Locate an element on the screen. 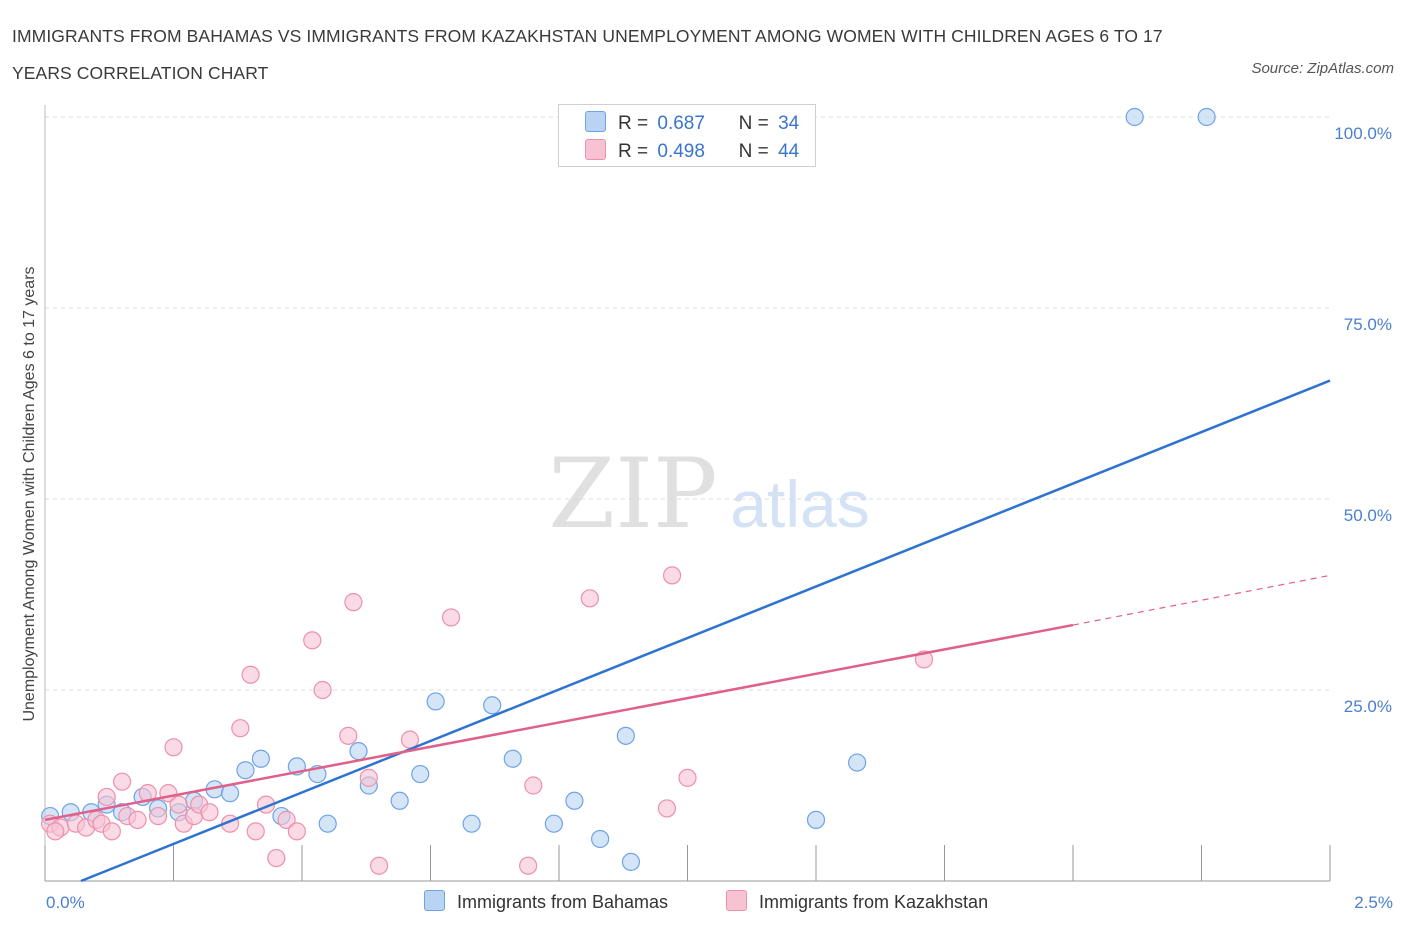  n-value-kazakhstan: 44 is located at coordinates (789, 151).